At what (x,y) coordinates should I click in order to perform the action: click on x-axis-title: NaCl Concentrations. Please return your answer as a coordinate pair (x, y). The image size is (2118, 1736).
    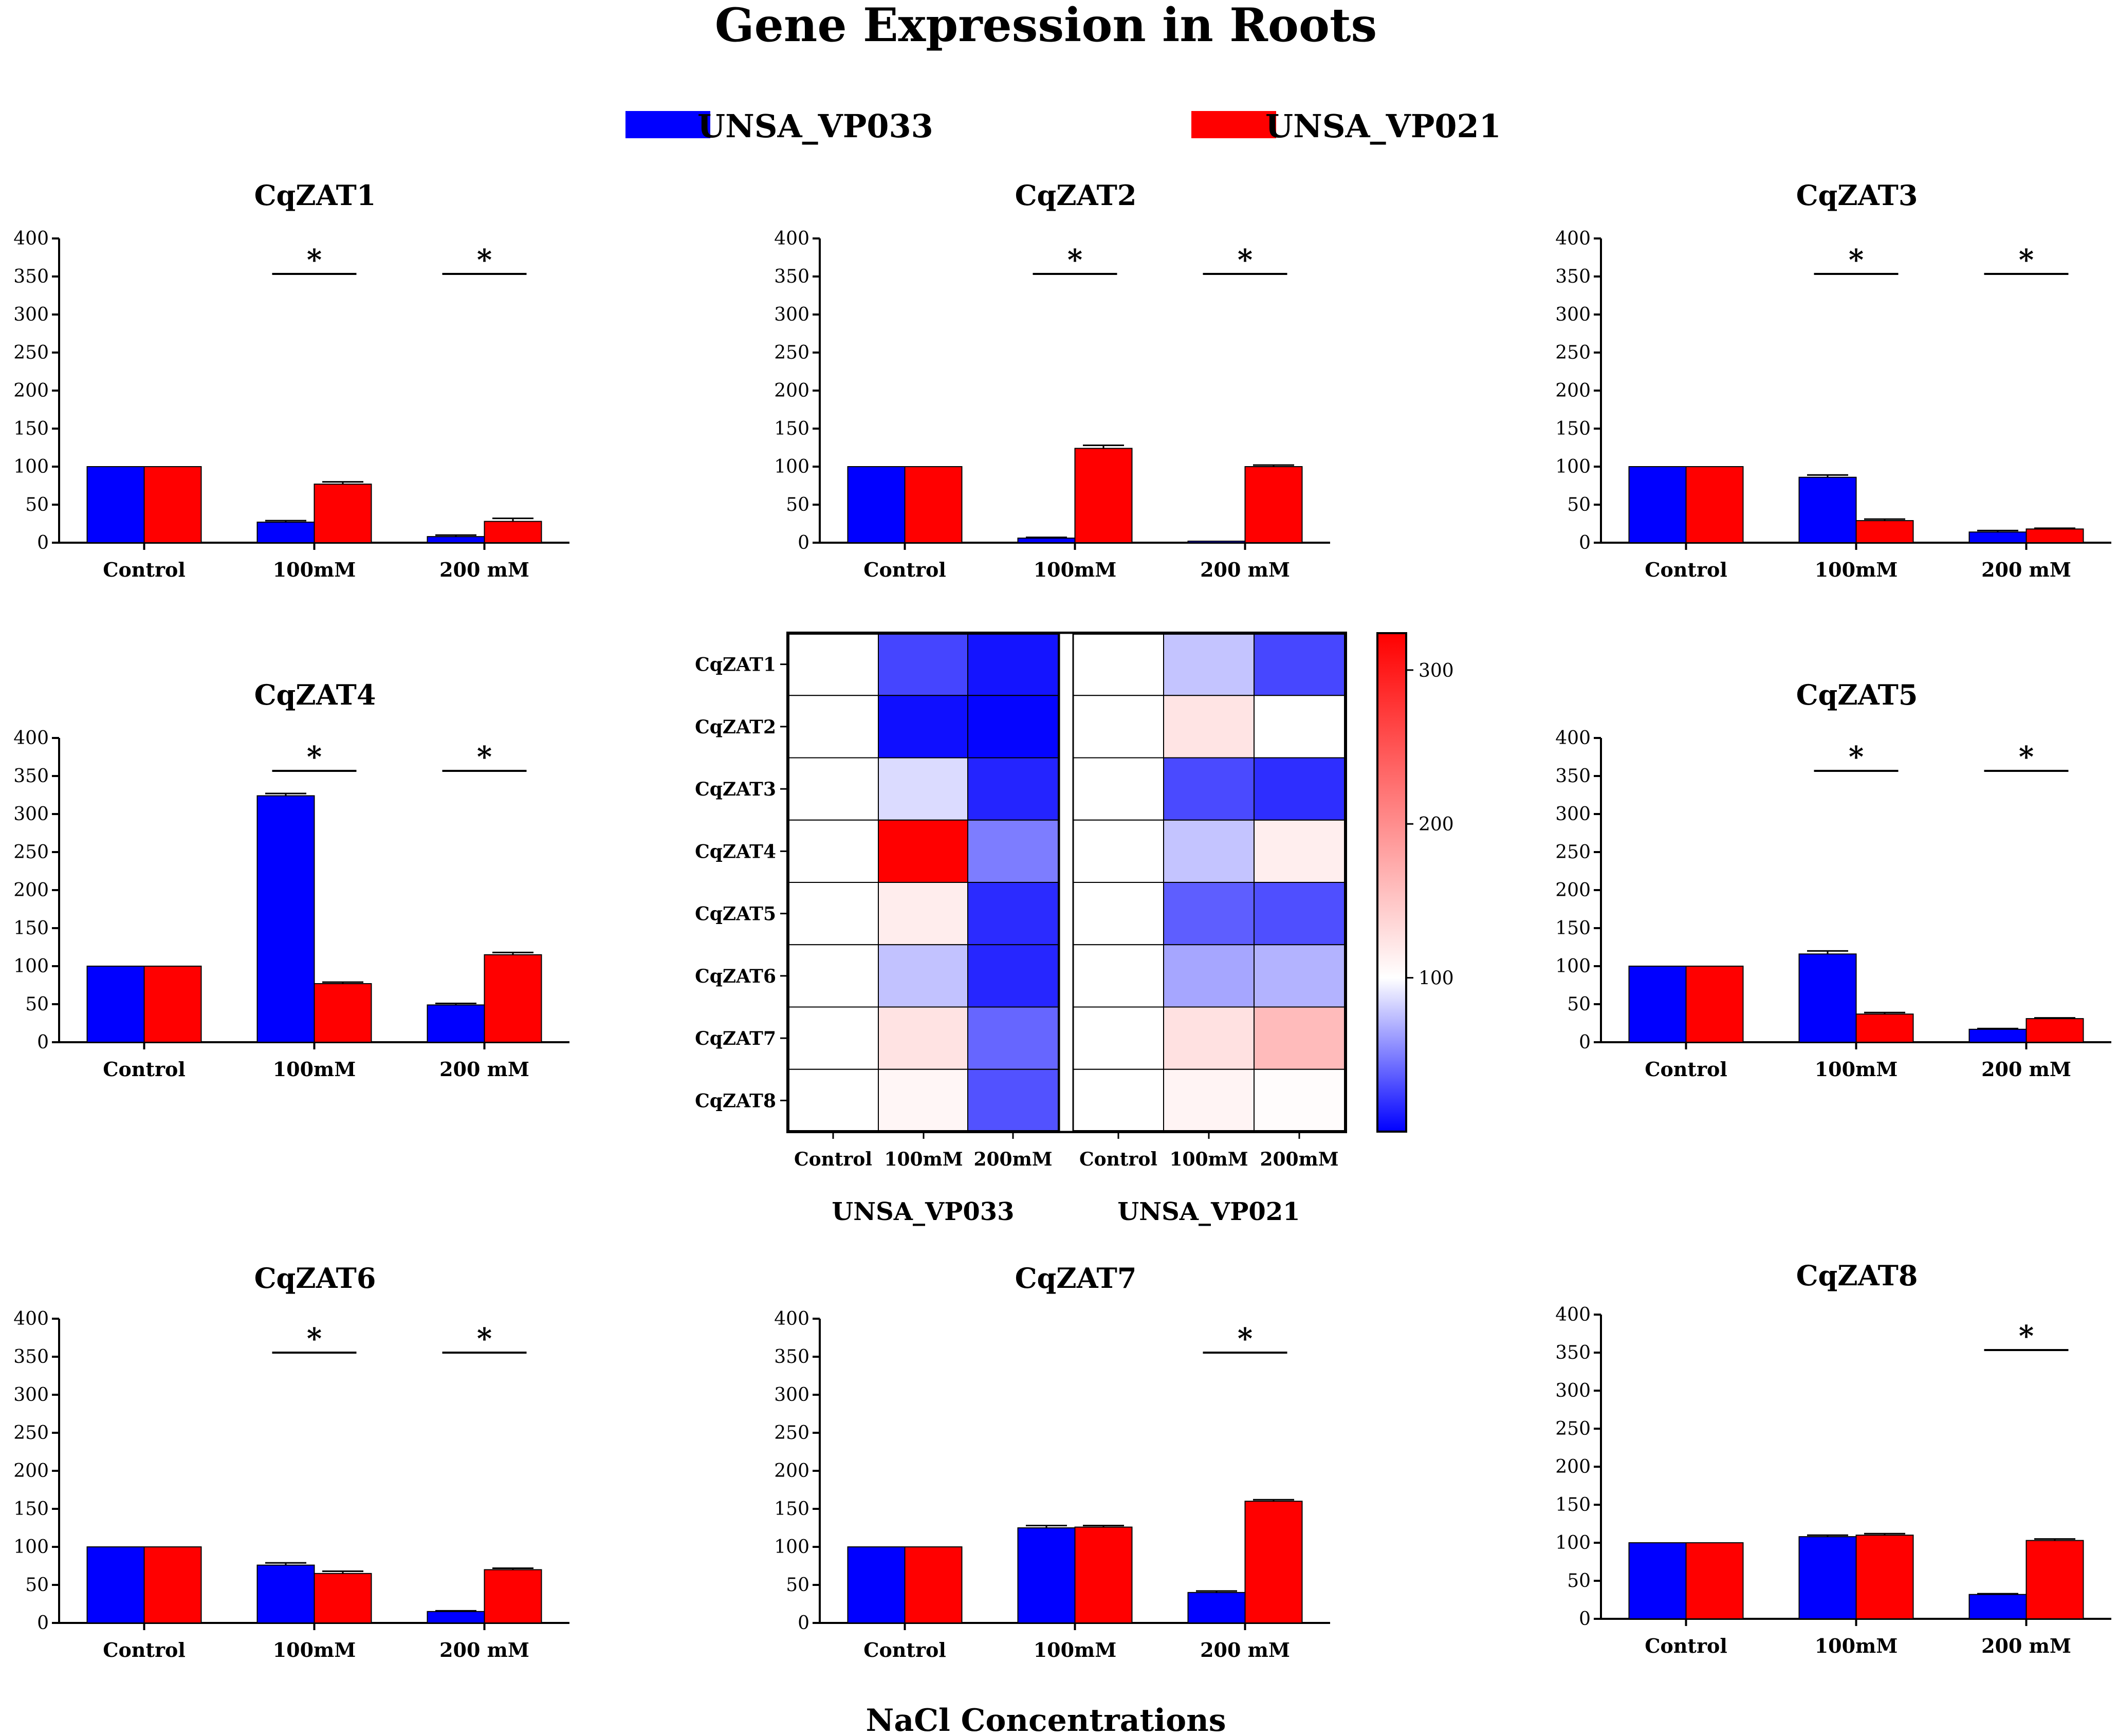
    Looking at the image, I should click on (1045, 1720).